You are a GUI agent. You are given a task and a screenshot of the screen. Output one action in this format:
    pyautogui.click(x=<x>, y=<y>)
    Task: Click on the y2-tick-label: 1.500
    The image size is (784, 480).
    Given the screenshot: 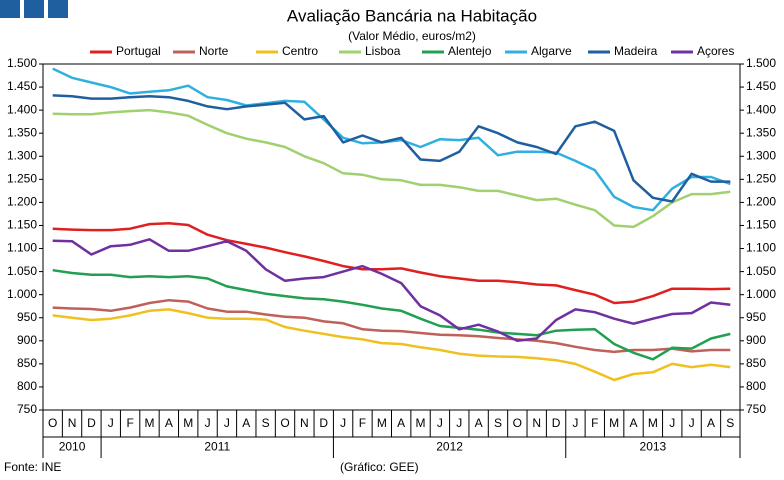 What is the action you would take?
    pyautogui.click(x=761, y=63)
    